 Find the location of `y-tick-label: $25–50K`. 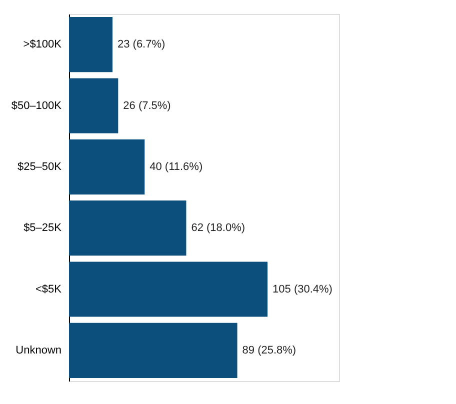

y-tick-label: $25–50K is located at coordinates (39, 166).